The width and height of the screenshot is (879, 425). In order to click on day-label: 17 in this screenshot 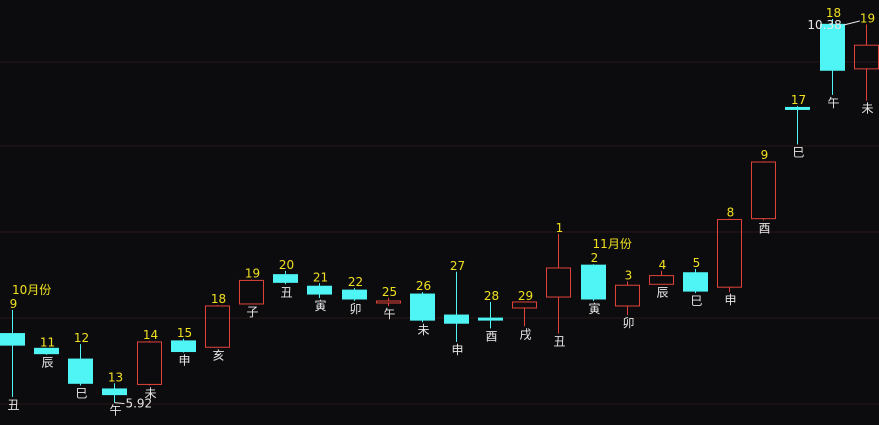, I will do `click(798, 100)`.